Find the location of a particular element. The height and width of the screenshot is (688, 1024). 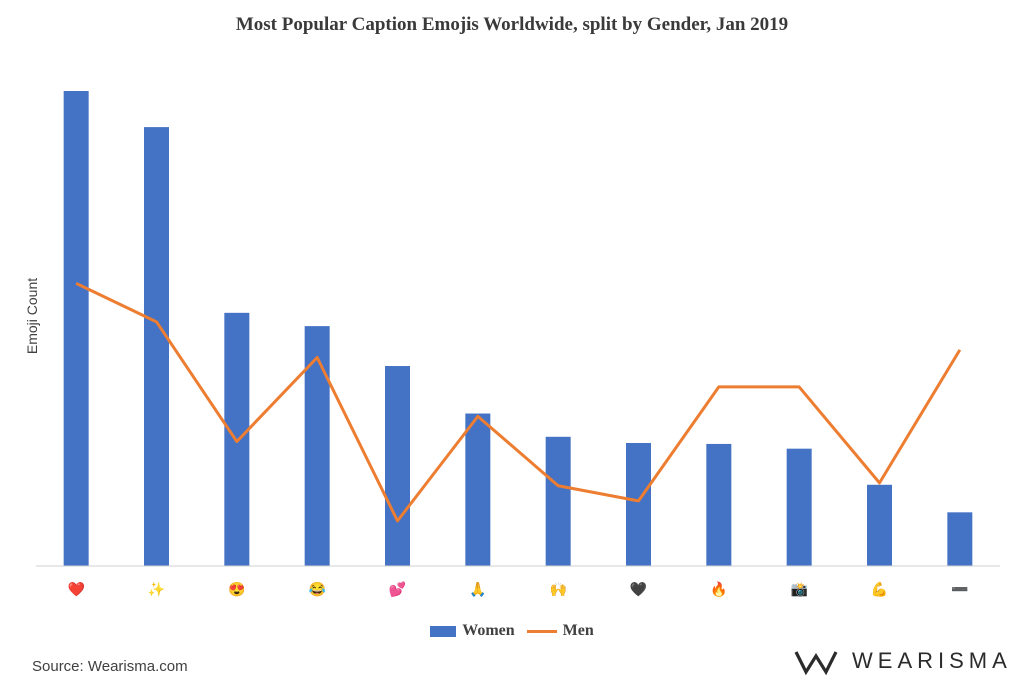

x-tick-label-11: 💪 is located at coordinates (879, 589).